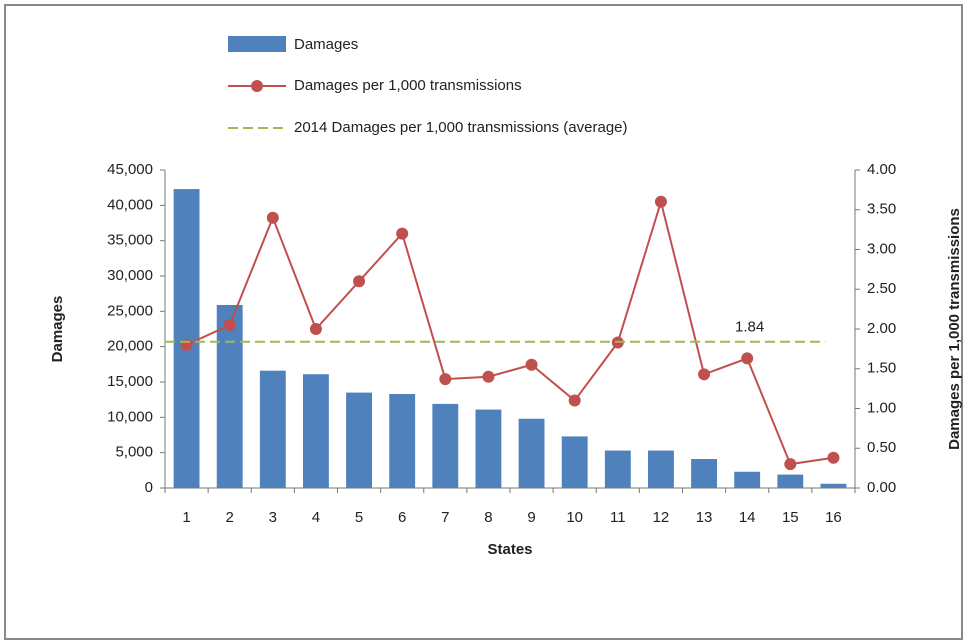 The height and width of the screenshot is (644, 967). What do you see at coordinates (661, 517) in the screenshot?
I see `x-tick-label: 12` at bounding box center [661, 517].